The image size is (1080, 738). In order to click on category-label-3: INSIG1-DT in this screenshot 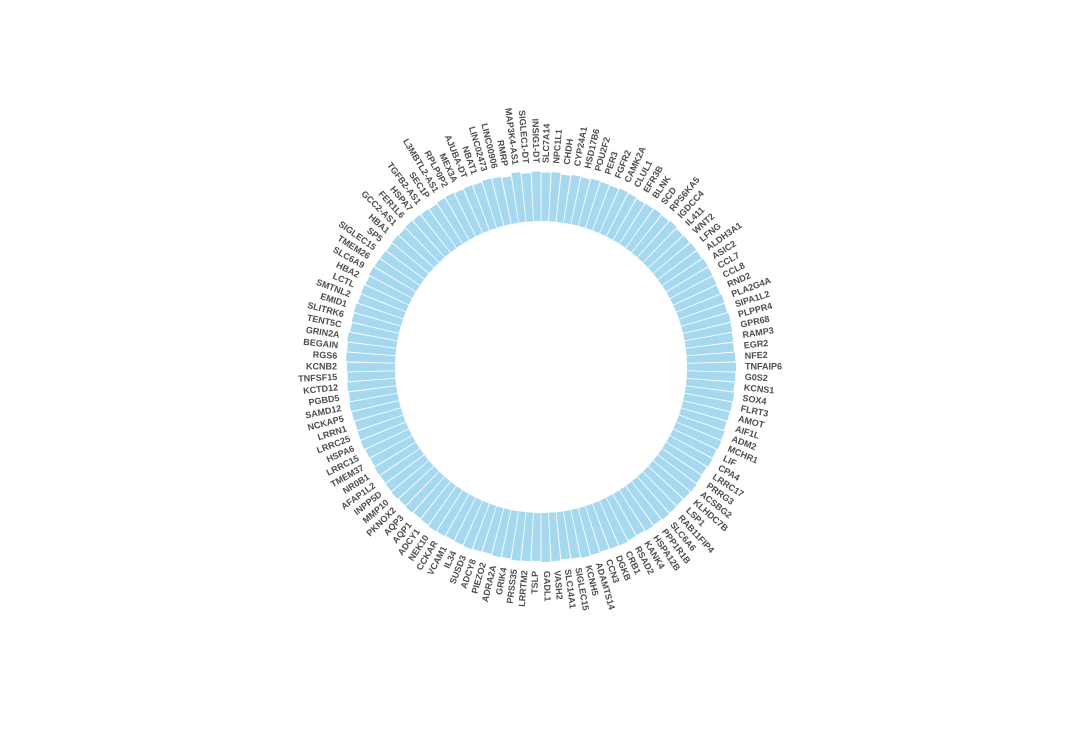, I will do `click(535, 140)`.